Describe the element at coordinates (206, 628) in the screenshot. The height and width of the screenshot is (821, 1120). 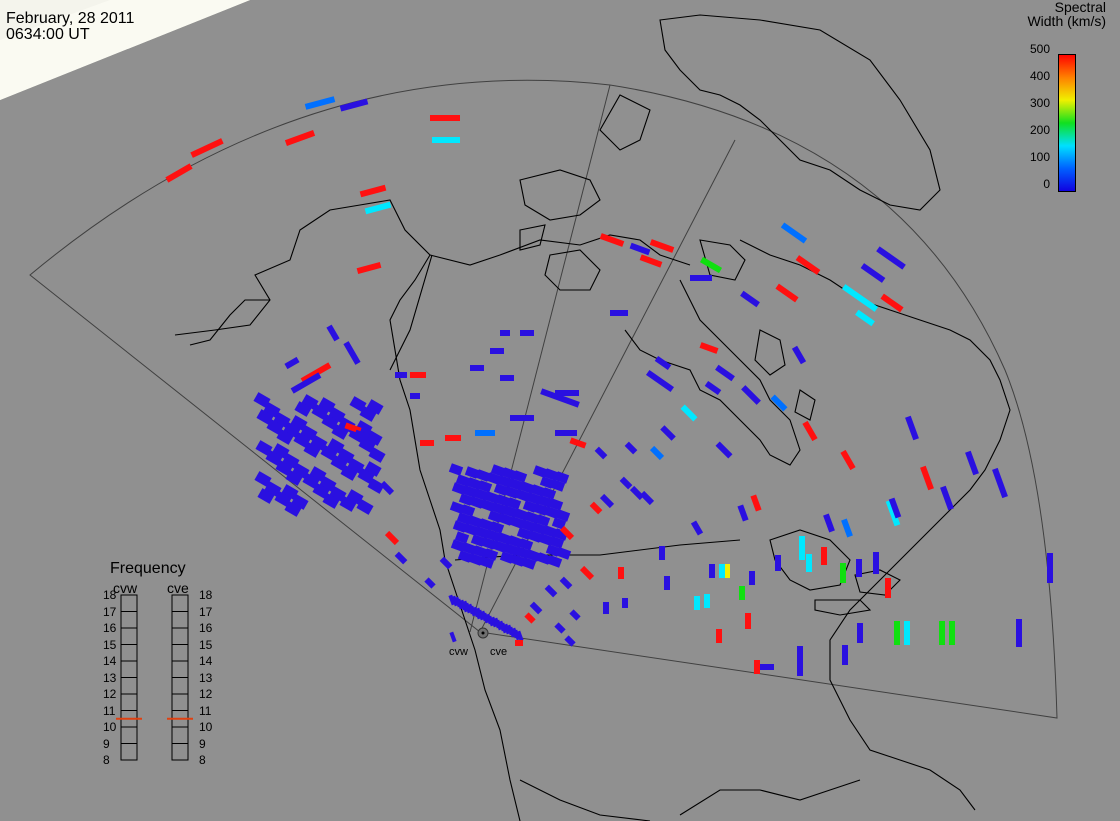
I see `frequency-tick-label: 16` at that location.